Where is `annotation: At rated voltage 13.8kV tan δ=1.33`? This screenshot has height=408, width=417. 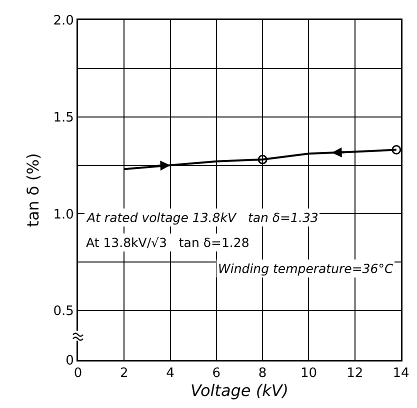 annotation: At rated voltage 13.8kV tan δ=1.33 is located at coordinates (202, 217).